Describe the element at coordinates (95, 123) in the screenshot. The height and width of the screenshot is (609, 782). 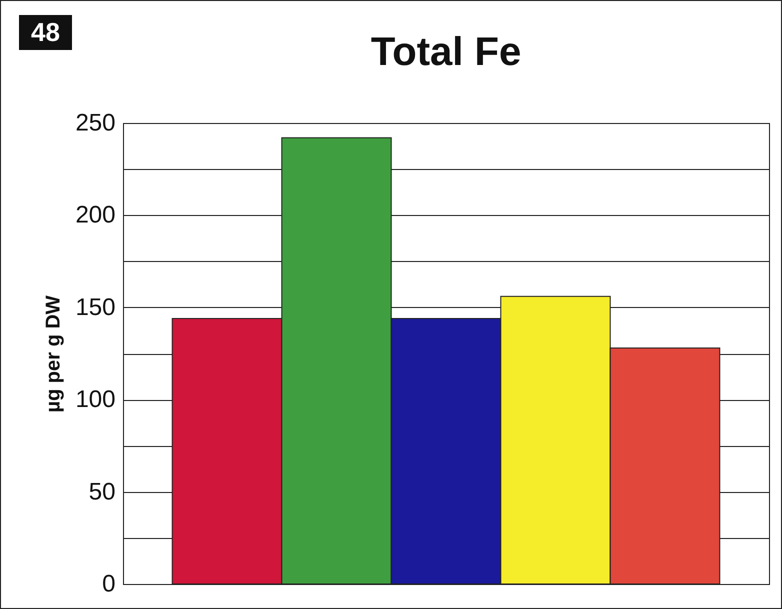
I see `y-tick-label: 250` at that location.